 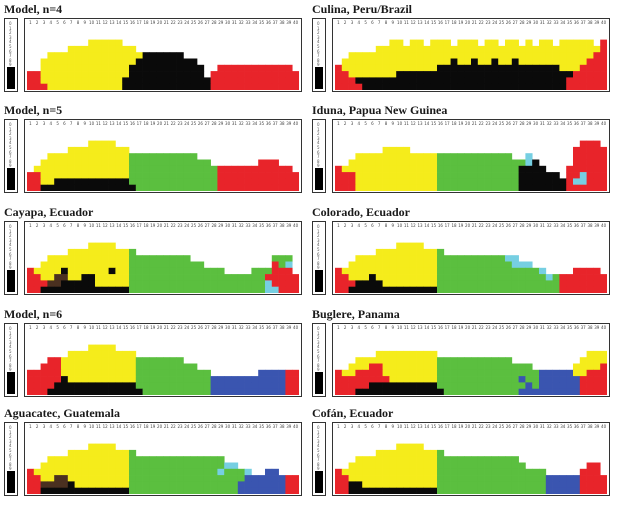 What do you see at coordinates (105, 426) in the screenshot?
I see `x-tick-label: 12` at bounding box center [105, 426].